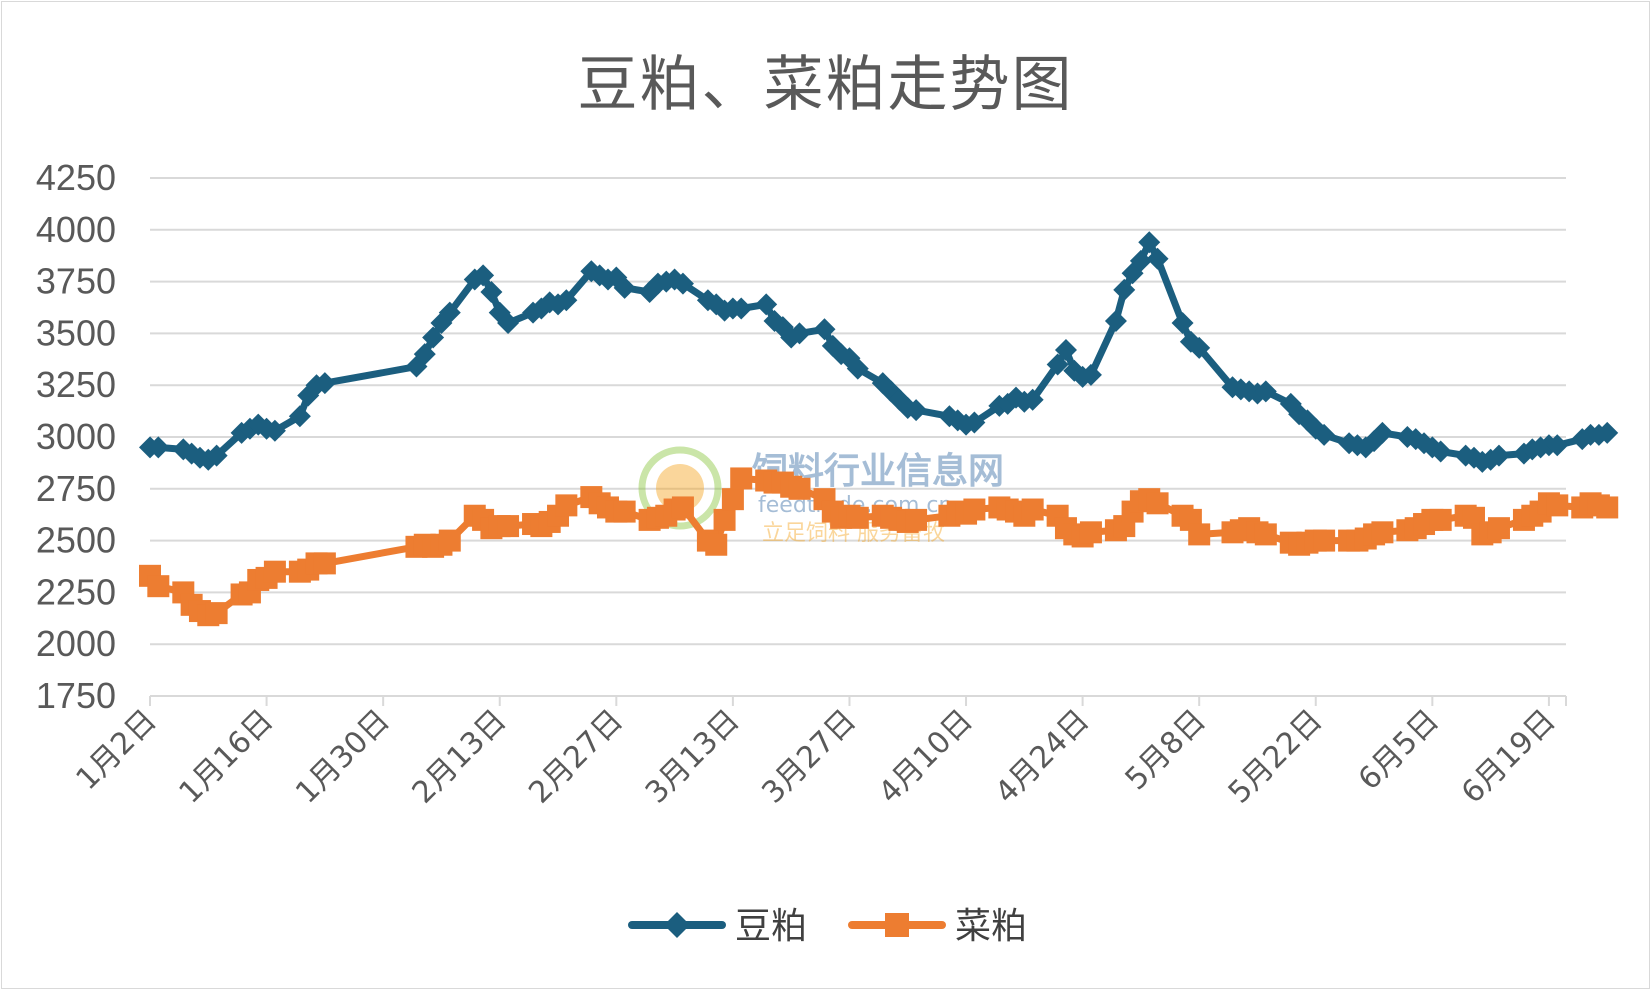 This screenshot has height=990, width=1651. What do you see at coordinates (1043, 757) in the screenshot?
I see `x-tick-label: 4月24日` at bounding box center [1043, 757].